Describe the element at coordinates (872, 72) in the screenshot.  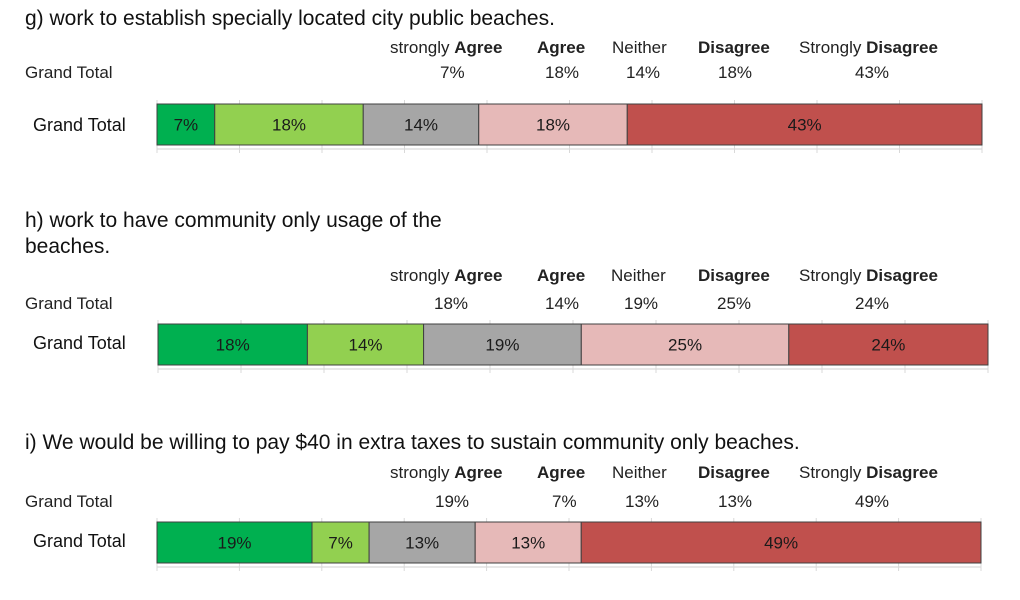
I see `table-value-strongly-disagree-g: 43%` at that location.